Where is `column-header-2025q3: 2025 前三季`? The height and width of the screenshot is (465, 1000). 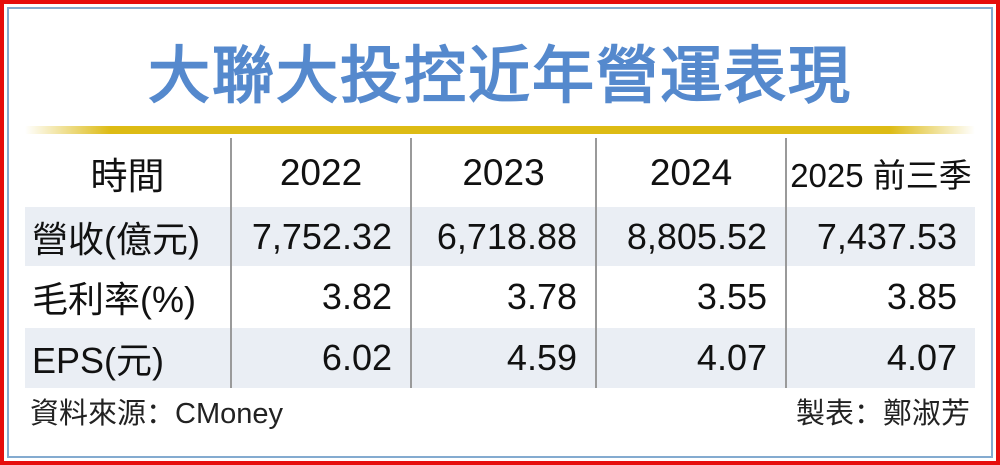
column-header-2025q3: 2025 前三季 is located at coordinates (880, 172).